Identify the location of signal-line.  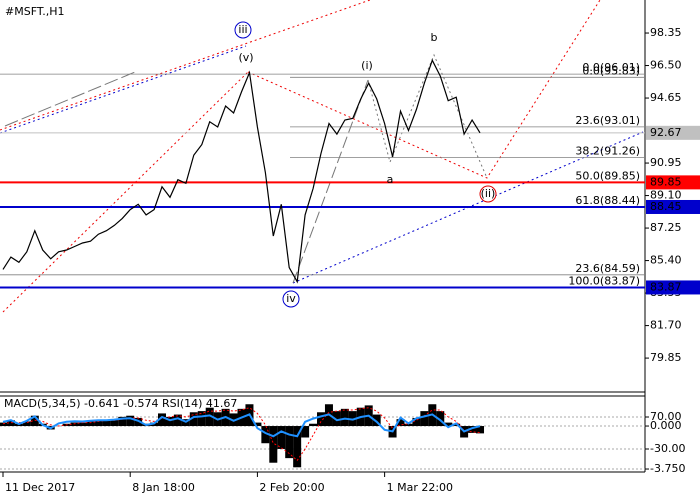
(241, 434).